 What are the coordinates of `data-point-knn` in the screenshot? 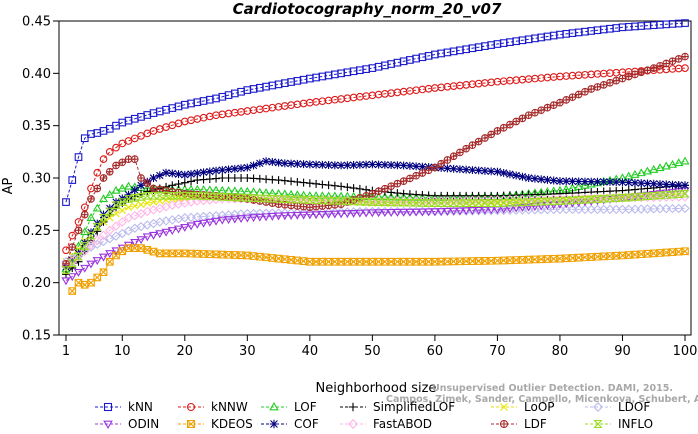 It's located at (109, 128).